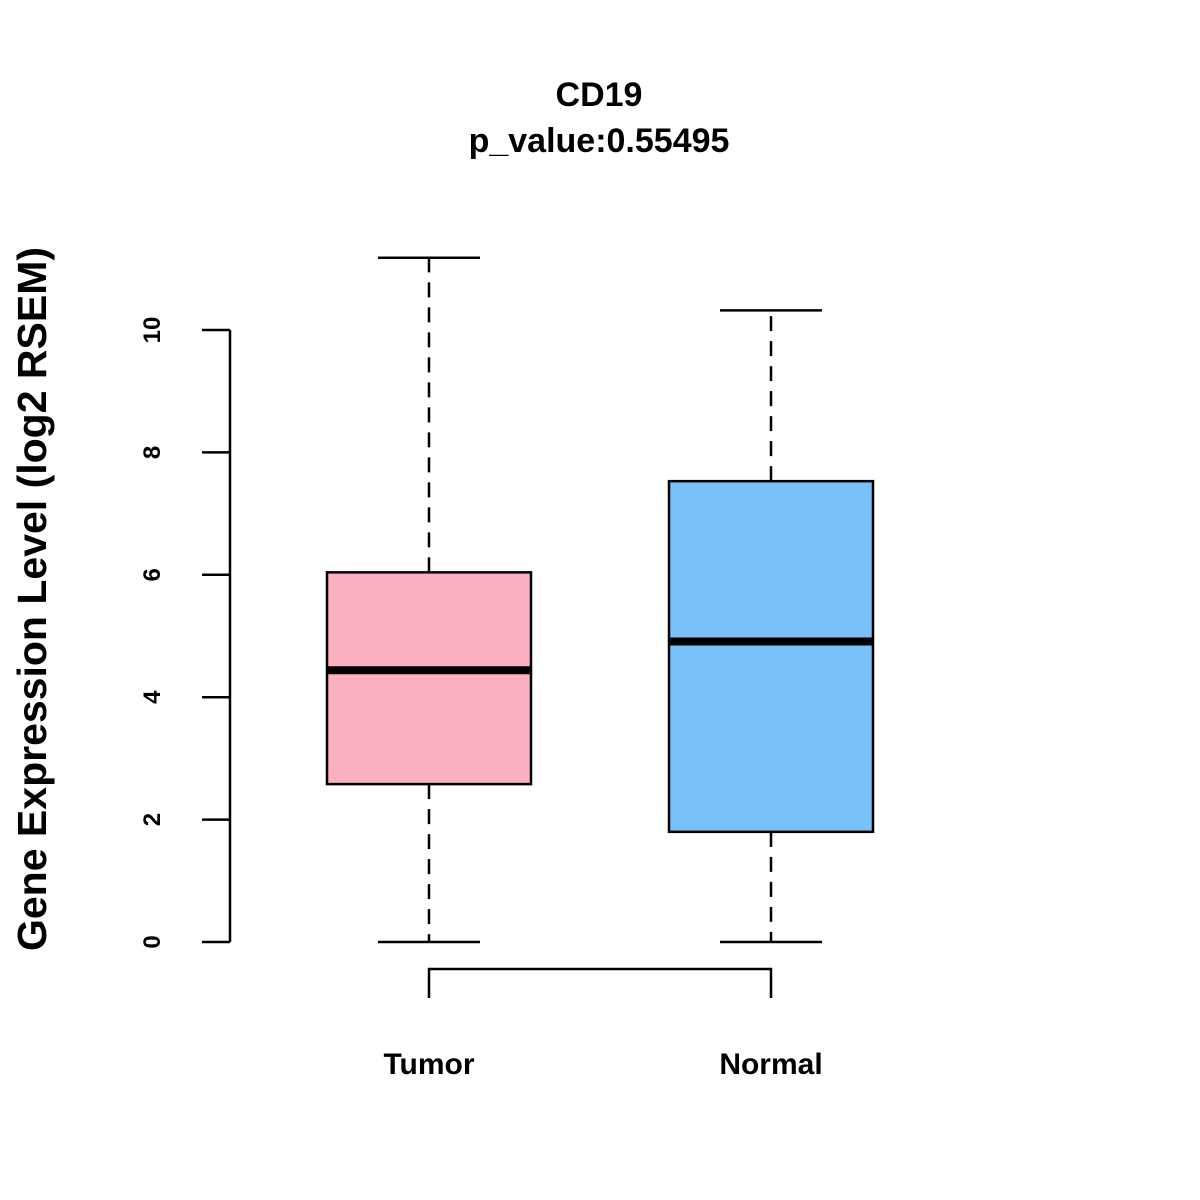 This screenshot has height=1200, width=1200. I want to click on chart-subtitle: p_value:0.55495, so click(599, 141).